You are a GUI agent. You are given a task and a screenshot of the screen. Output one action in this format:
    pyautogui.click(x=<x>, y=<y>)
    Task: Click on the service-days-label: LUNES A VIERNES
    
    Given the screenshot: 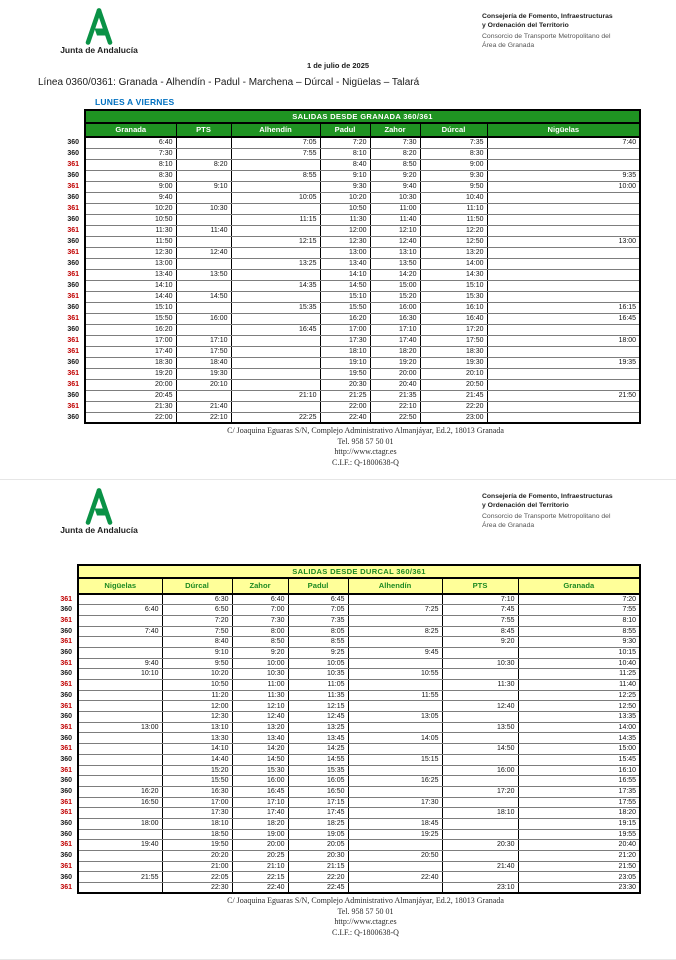 What is the action you would take?
    pyautogui.click(x=135, y=102)
    